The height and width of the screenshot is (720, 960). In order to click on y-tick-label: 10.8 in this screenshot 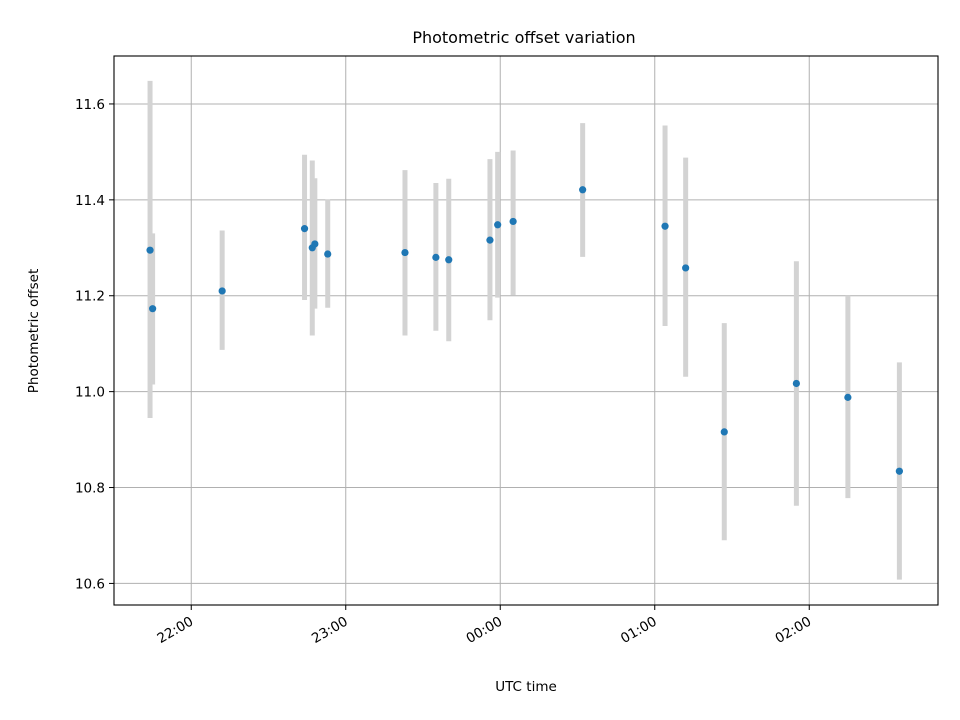, I will do `click(90, 489)`.